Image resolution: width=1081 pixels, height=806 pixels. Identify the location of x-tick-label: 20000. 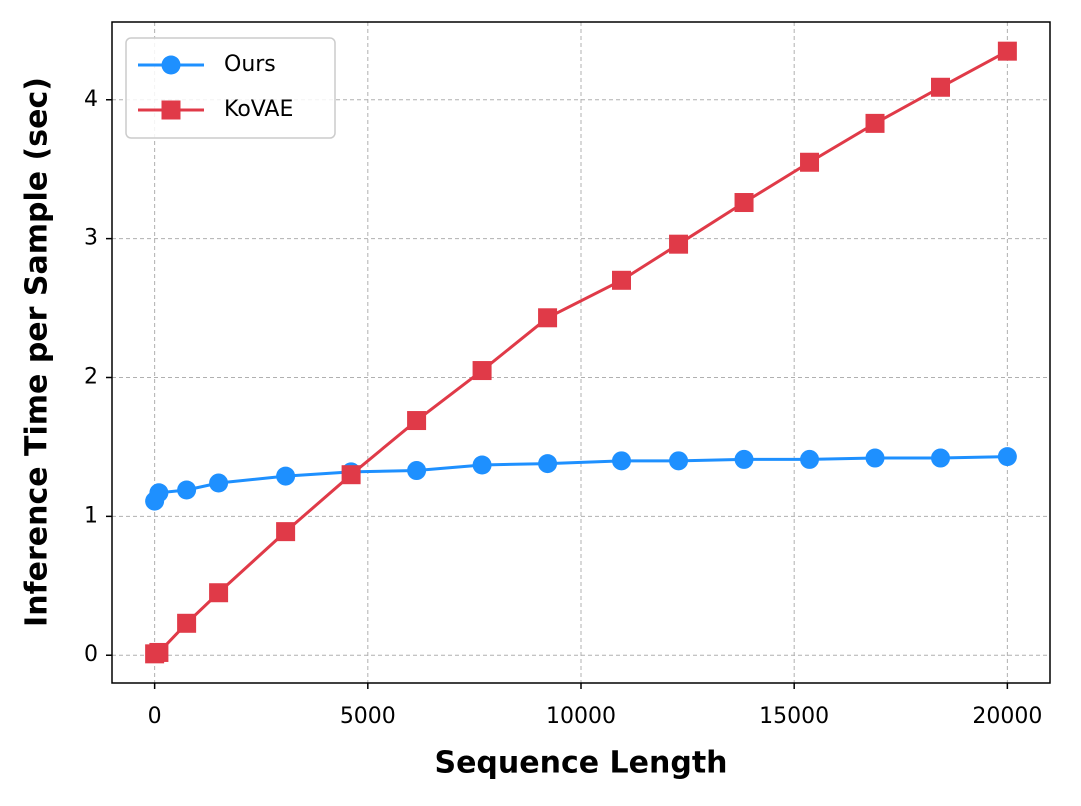
(1007, 716).